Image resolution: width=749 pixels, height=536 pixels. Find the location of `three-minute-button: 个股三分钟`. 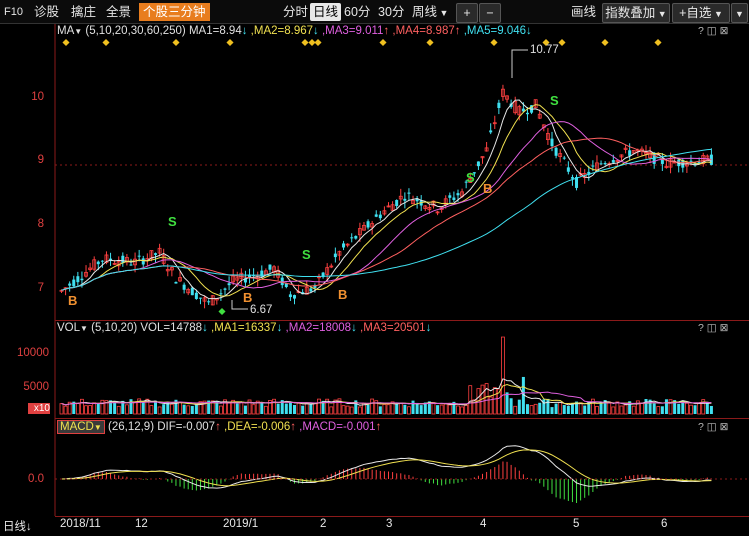

three-minute-button: 个股三分钟 is located at coordinates (174, 12).